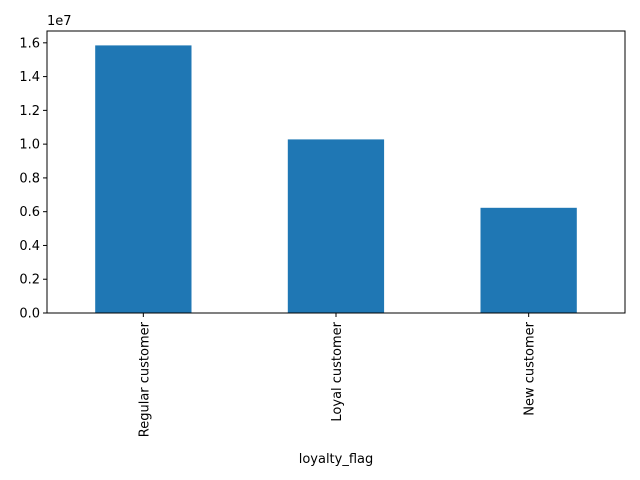  I want to click on y-axis: 0.0 0.2 0.4 0.6 0.8 1.0 1.2 1.4 1.6, so click(33, 179).